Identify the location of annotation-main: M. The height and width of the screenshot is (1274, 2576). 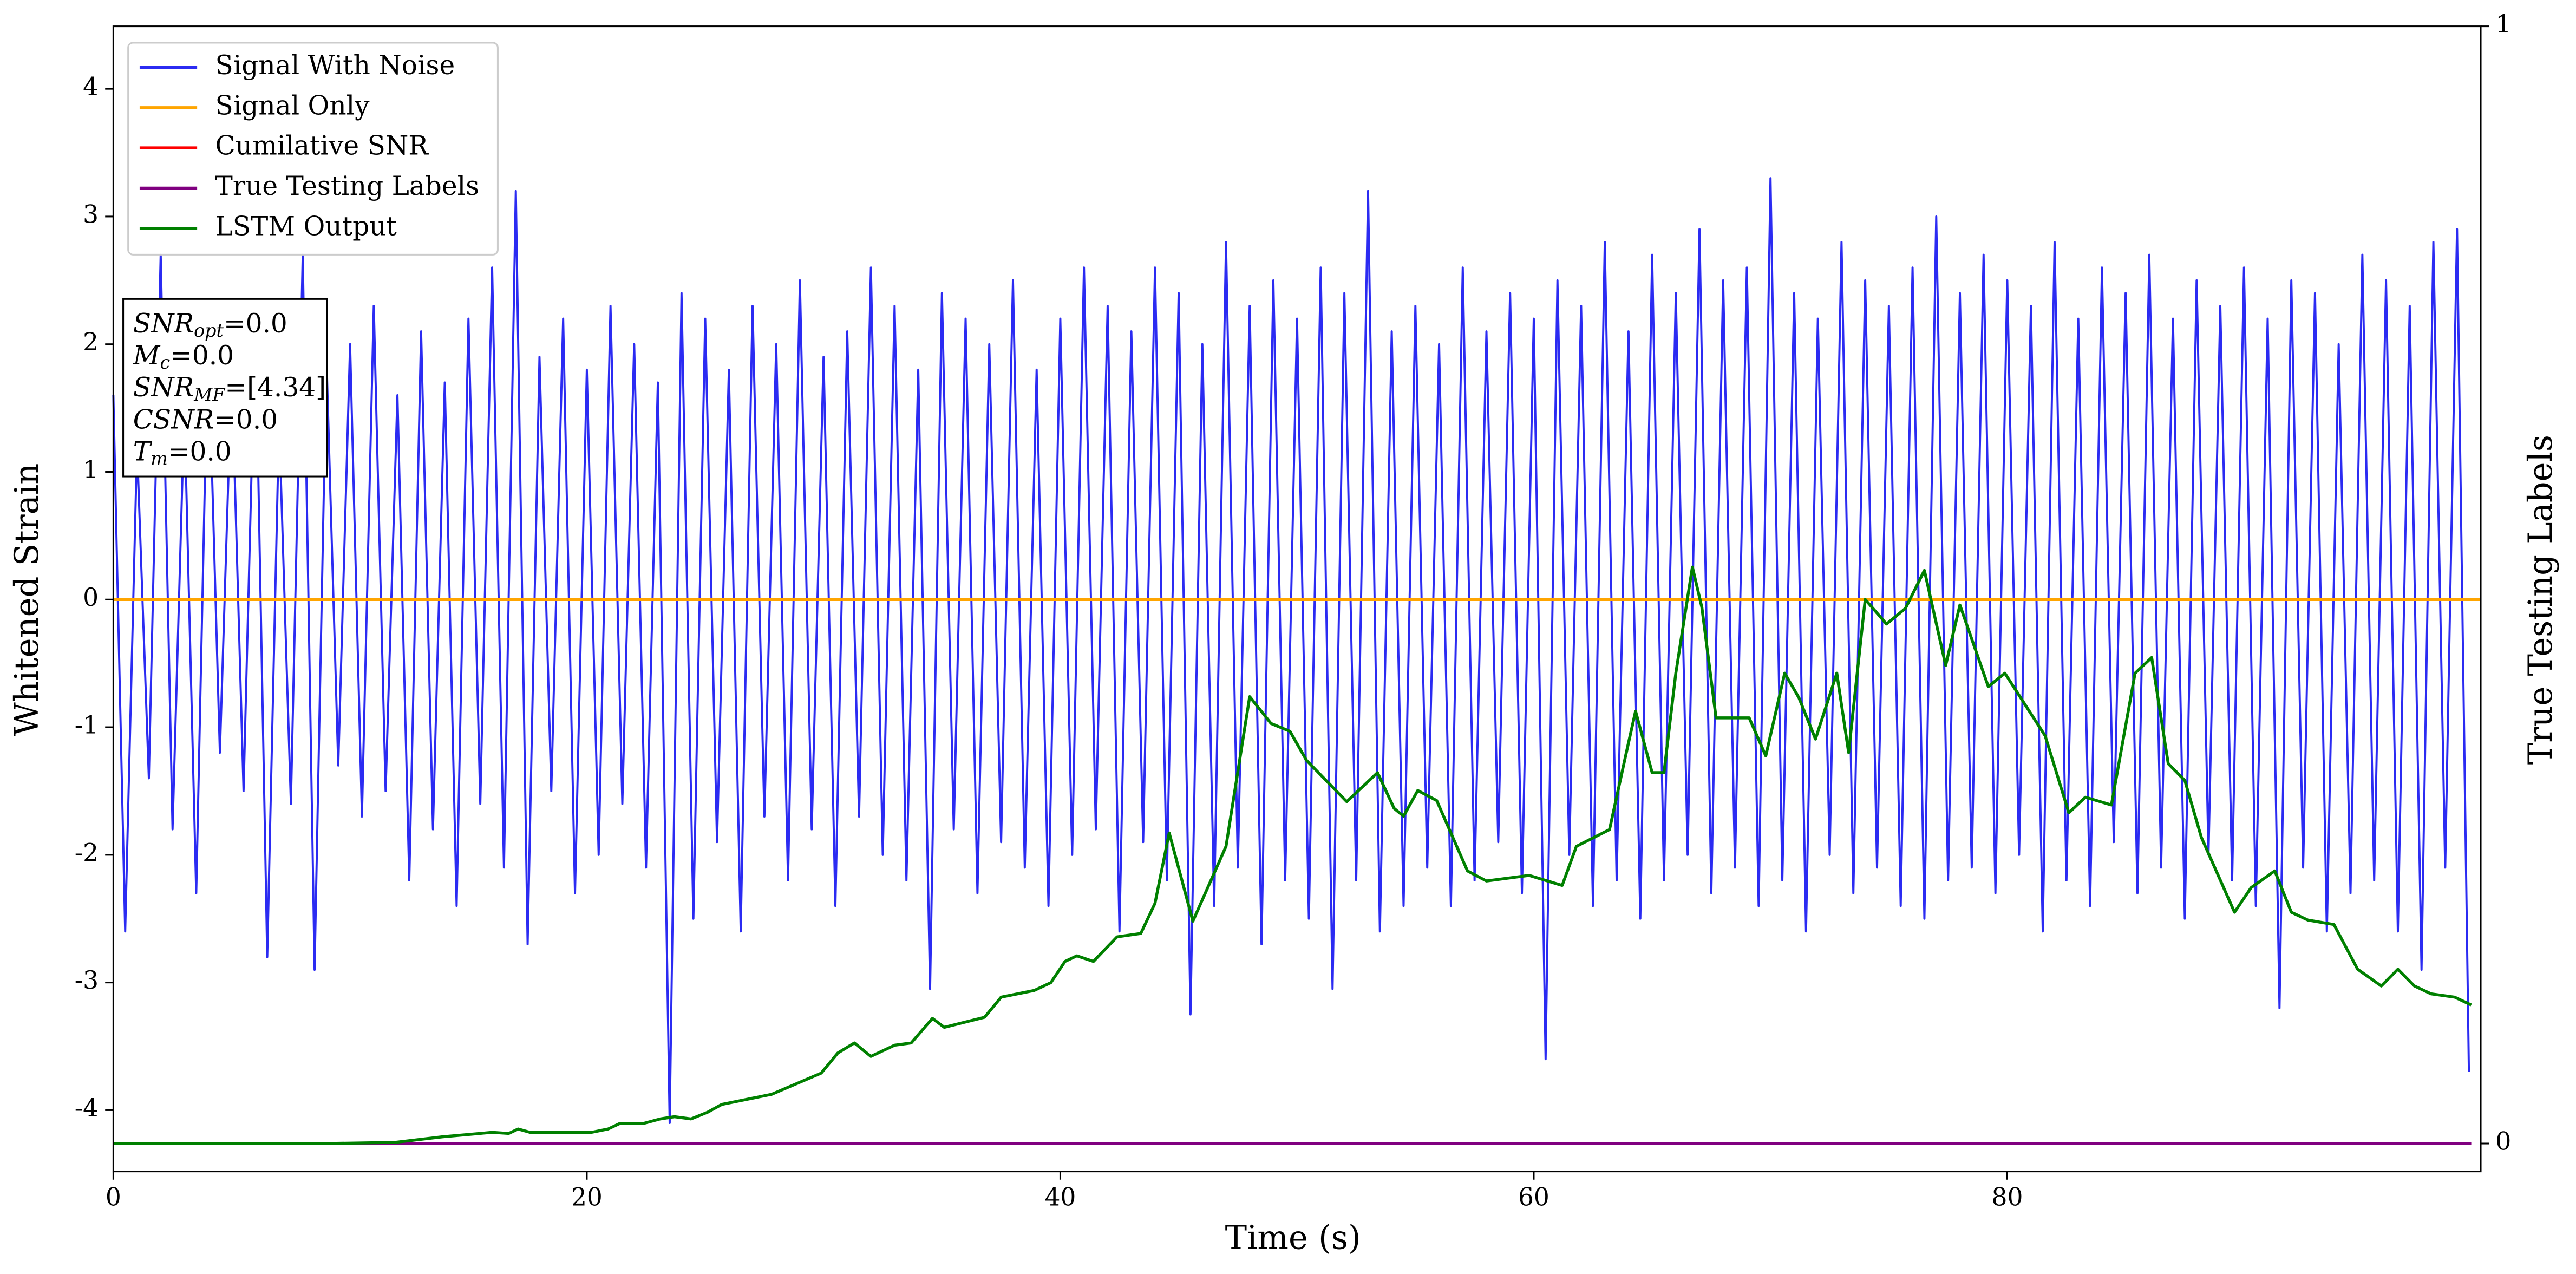
(147, 356).